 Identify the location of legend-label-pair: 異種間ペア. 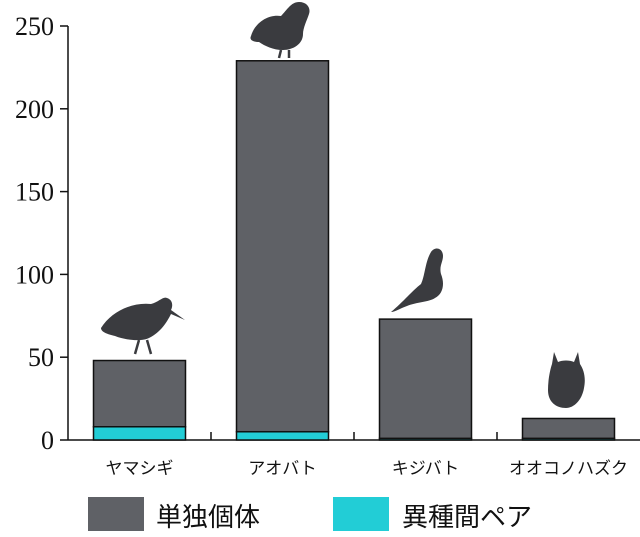
(467, 518).